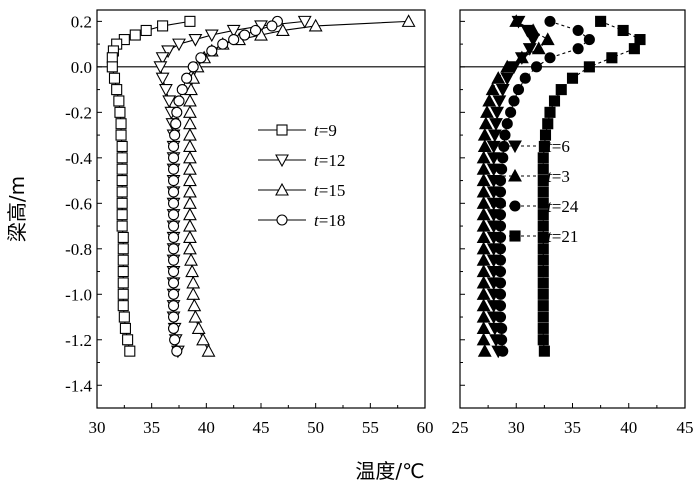  Describe the element at coordinates (325, 130) in the screenshot. I see `legend-label: t=9` at that location.